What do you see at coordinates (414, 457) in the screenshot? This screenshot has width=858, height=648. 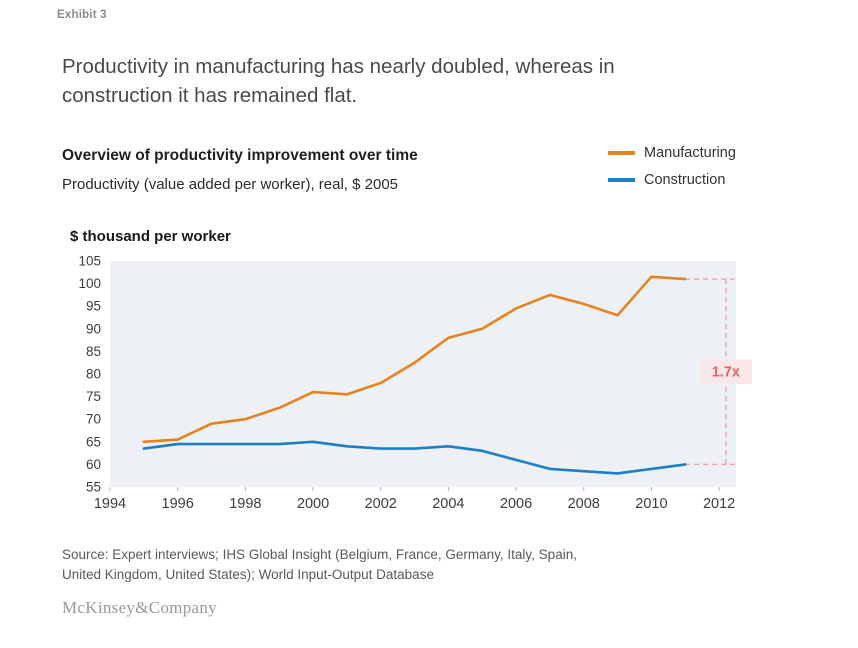 I see `series-line-construction` at bounding box center [414, 457].